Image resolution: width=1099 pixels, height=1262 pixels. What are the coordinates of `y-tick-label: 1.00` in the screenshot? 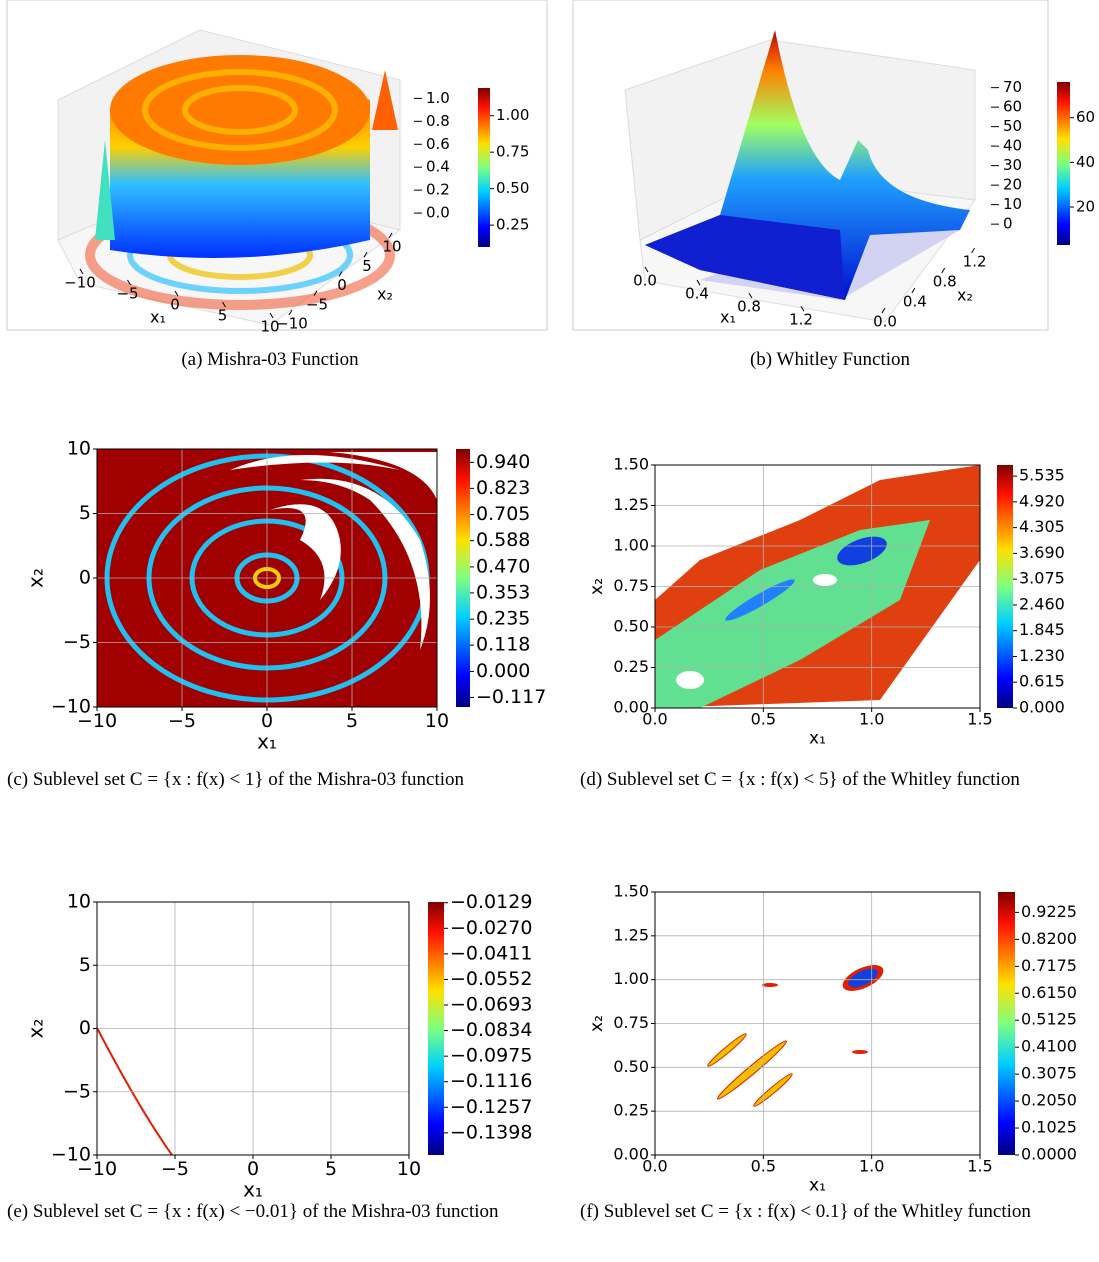 It's located at (631, 545).